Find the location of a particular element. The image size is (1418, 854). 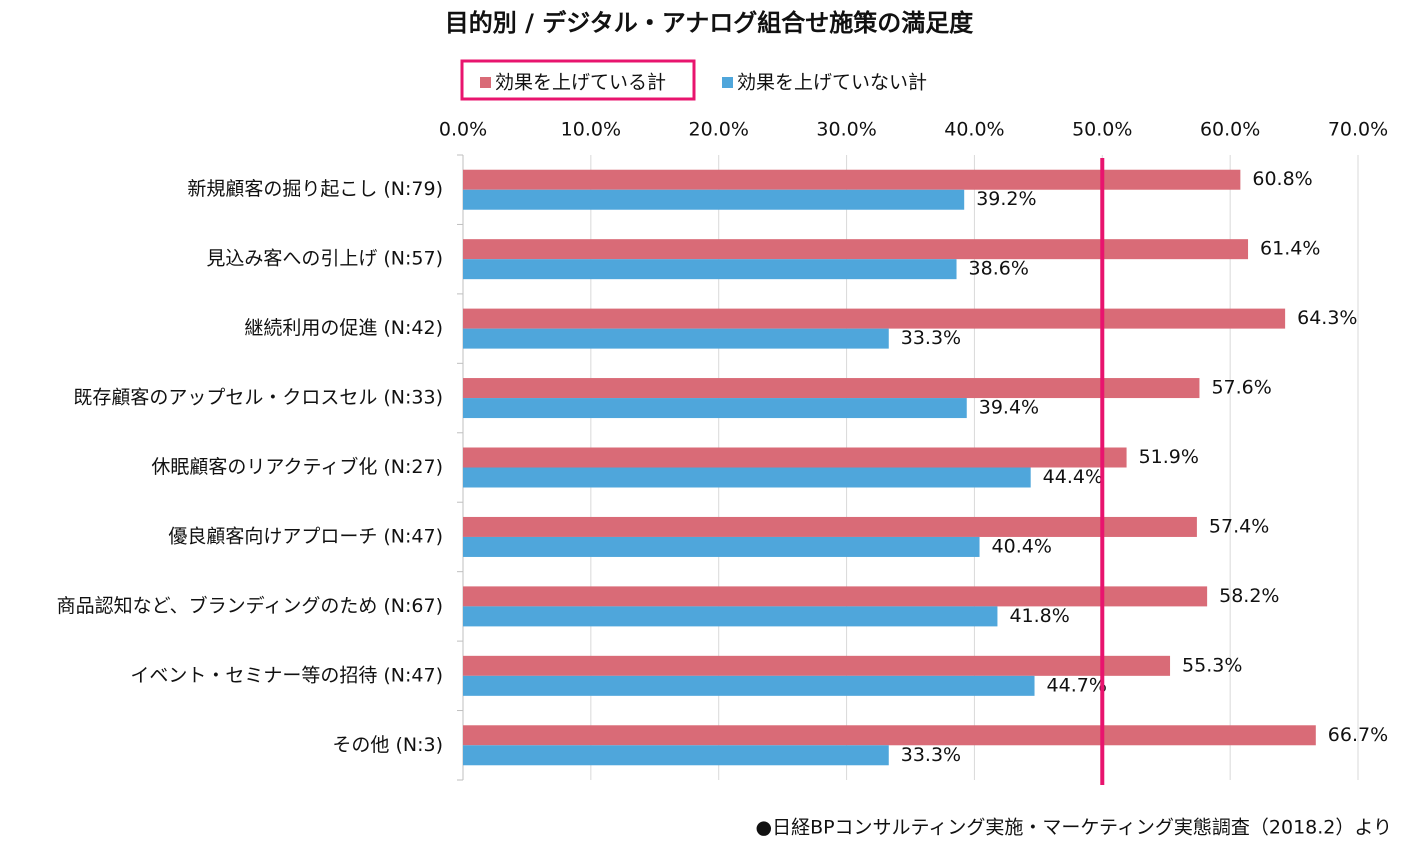

category-label: イベント・セミナー等の招待 (N:47) is located at coordinates (286, 675).